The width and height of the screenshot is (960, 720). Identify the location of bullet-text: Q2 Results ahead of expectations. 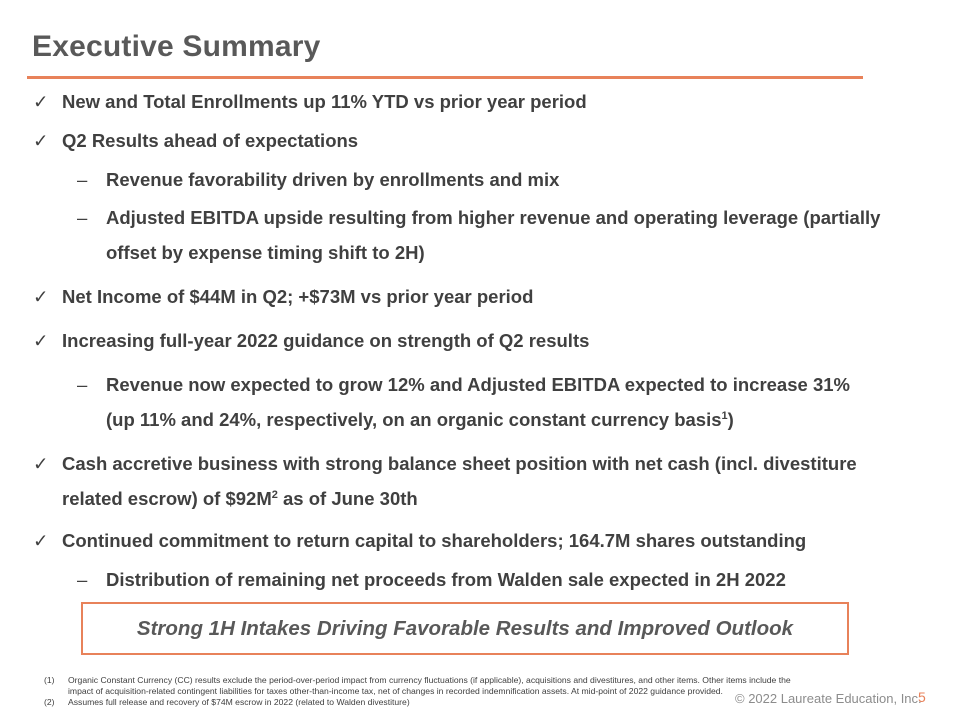
(210, 140).